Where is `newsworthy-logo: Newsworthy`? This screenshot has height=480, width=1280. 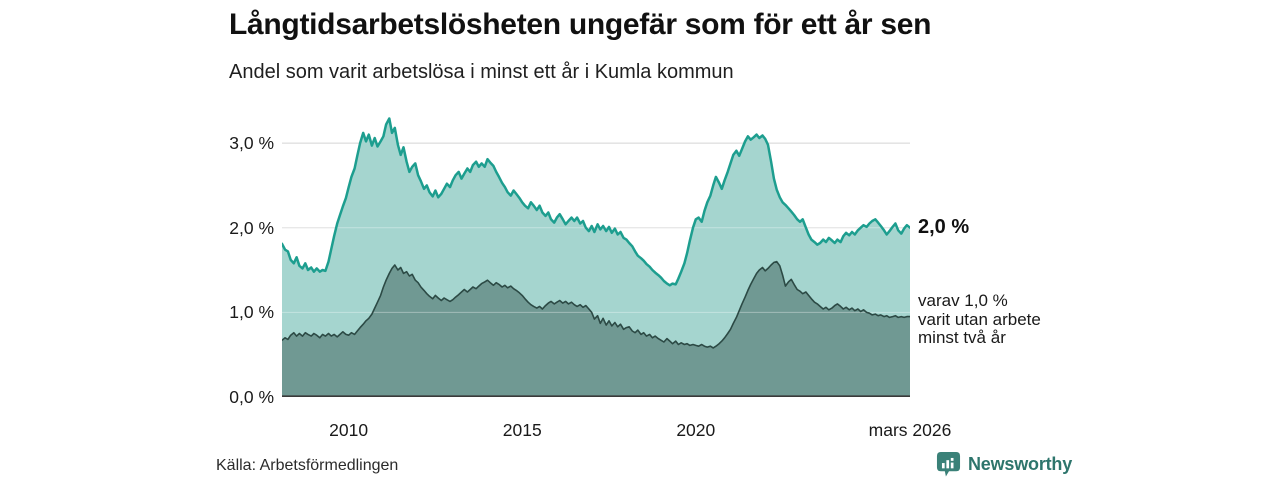
newsworthy-logo: Newsworthy is located at coordinates (1004, 464).